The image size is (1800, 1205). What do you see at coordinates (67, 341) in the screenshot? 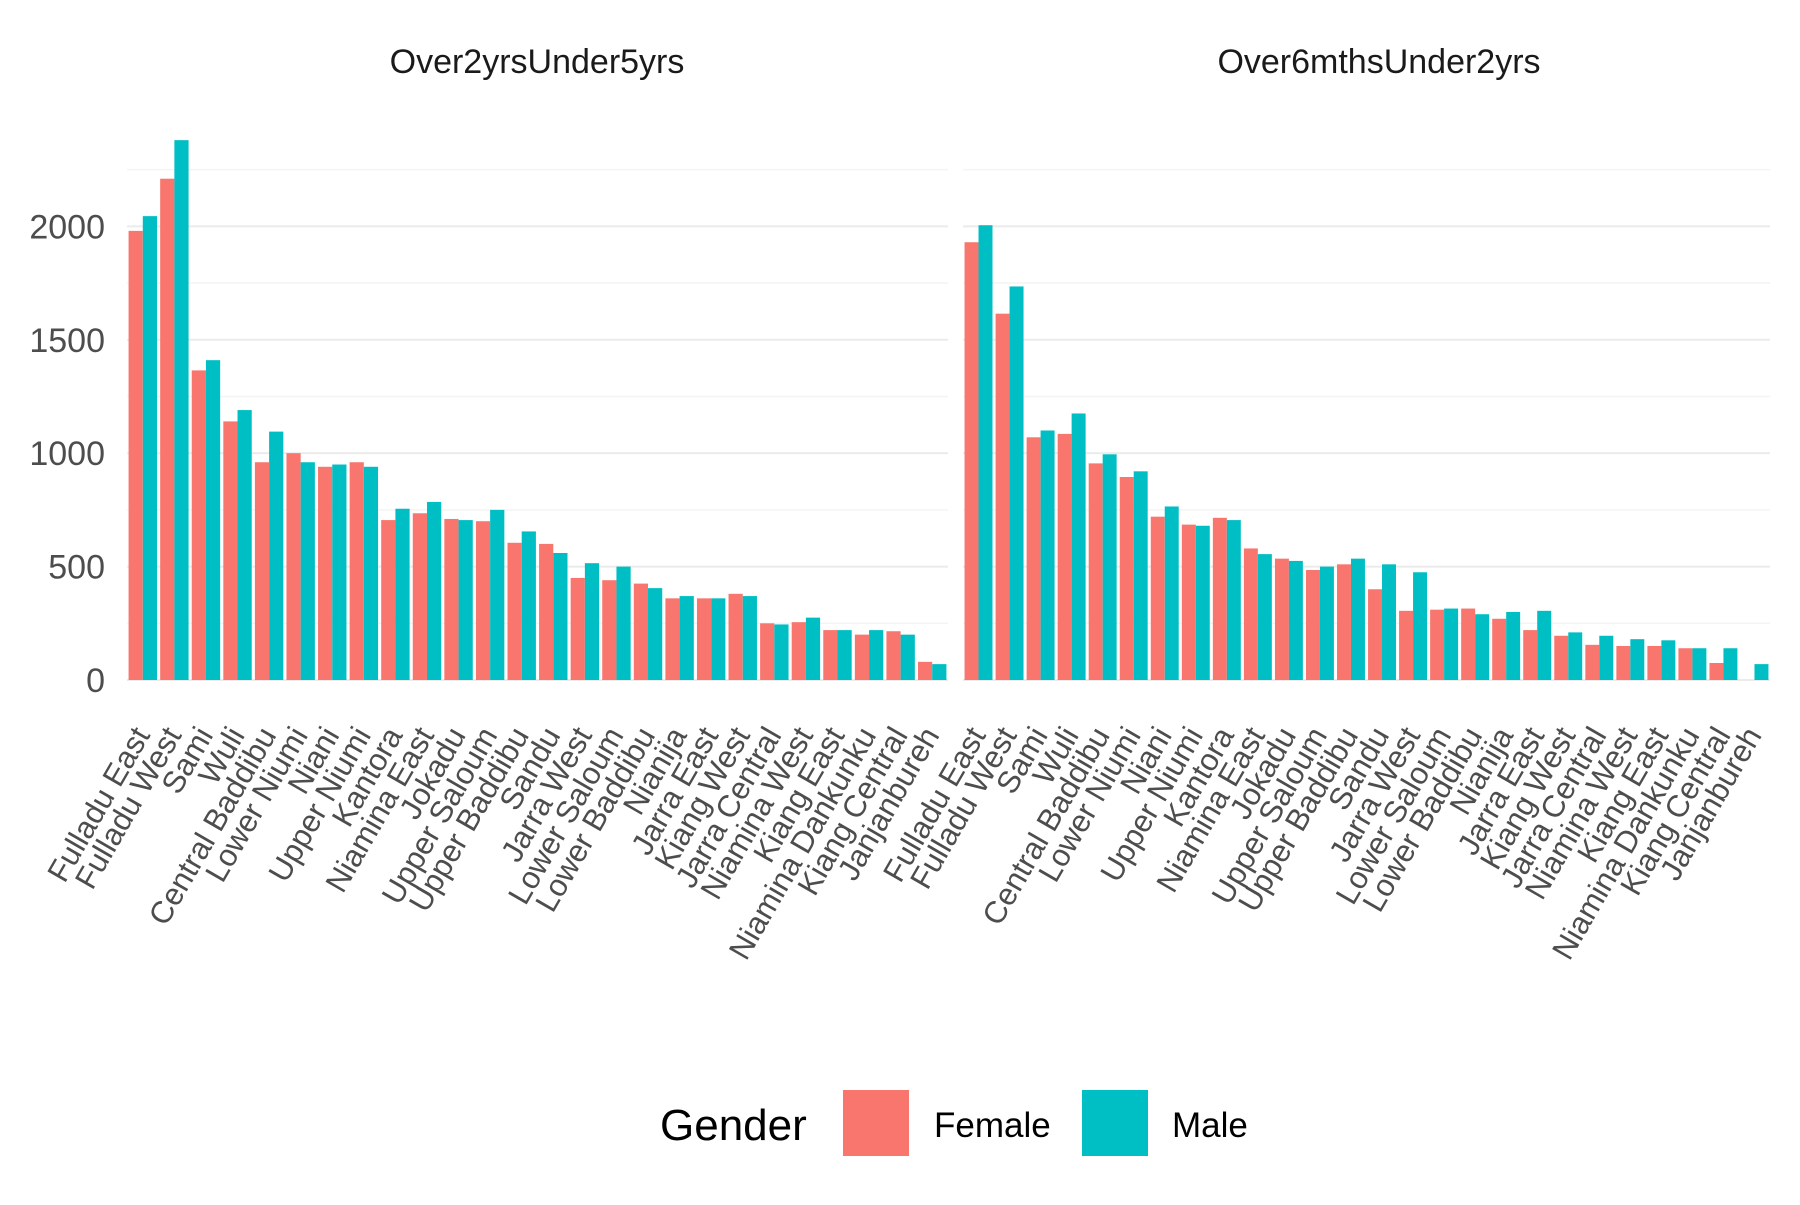
I see `y-tick-label: 1500` at bounding box center [67, 341].